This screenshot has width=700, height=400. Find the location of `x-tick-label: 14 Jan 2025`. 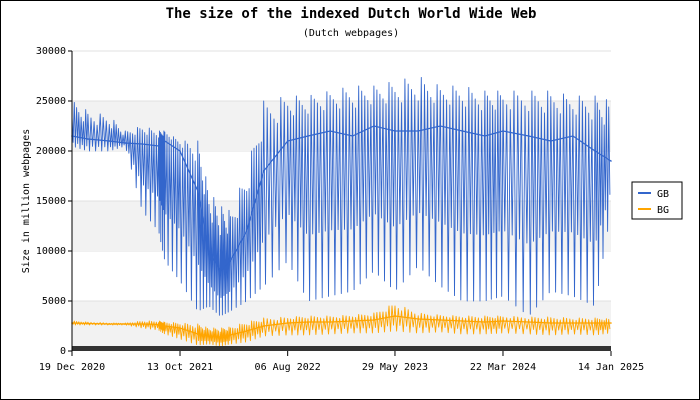

x-tick-label: 14 Jan 2025 is located at coordinates (611, 367).